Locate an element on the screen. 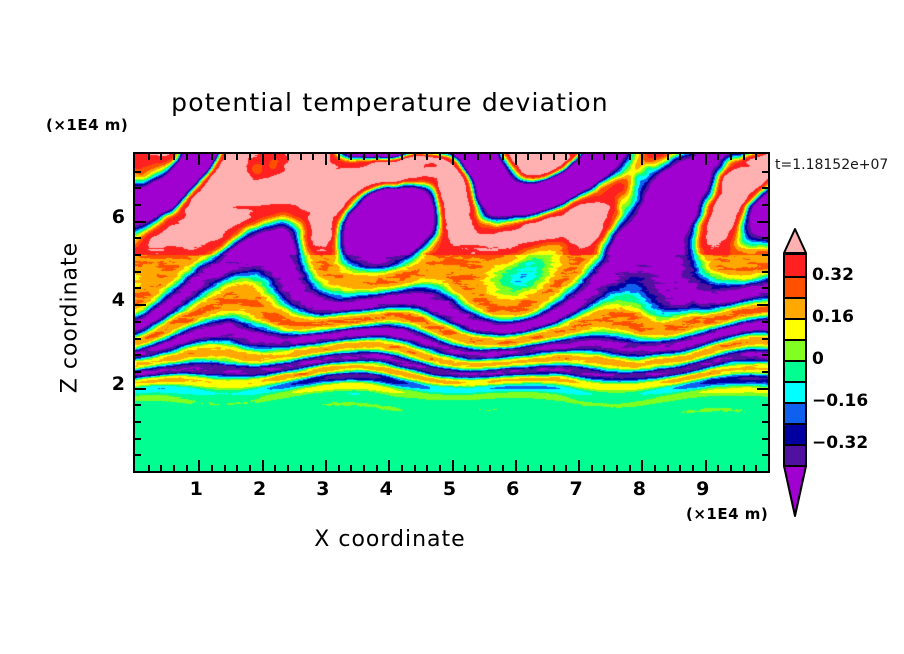  x-axis-unit-label: (×1E4 m) is located at coordinates (727, 514).